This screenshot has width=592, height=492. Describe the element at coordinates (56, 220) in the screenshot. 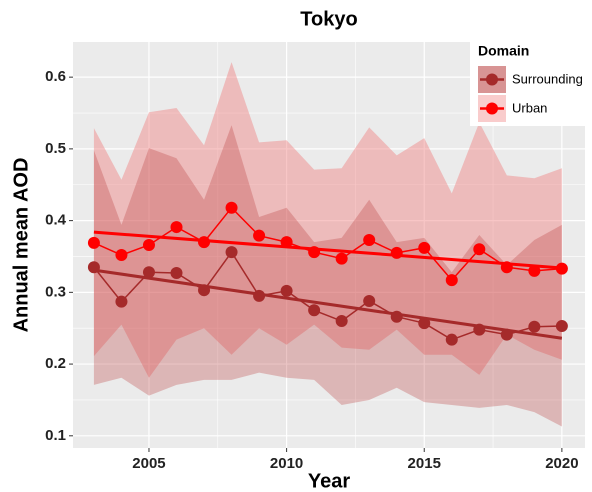

I see `y-tick-label: 0.4` at that location.